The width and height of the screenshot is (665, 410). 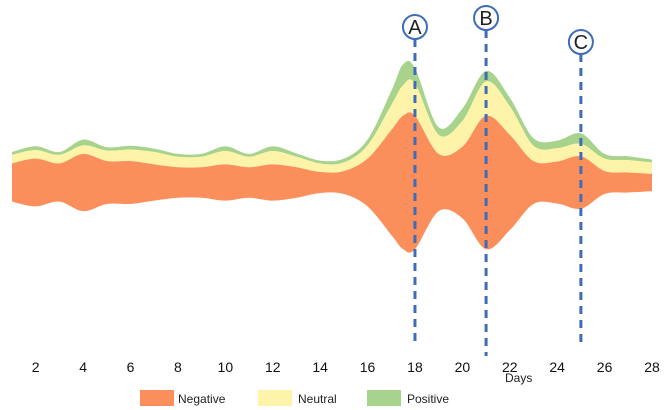 I want to click on x-tick-label: 16, so click(x=368, y=367).